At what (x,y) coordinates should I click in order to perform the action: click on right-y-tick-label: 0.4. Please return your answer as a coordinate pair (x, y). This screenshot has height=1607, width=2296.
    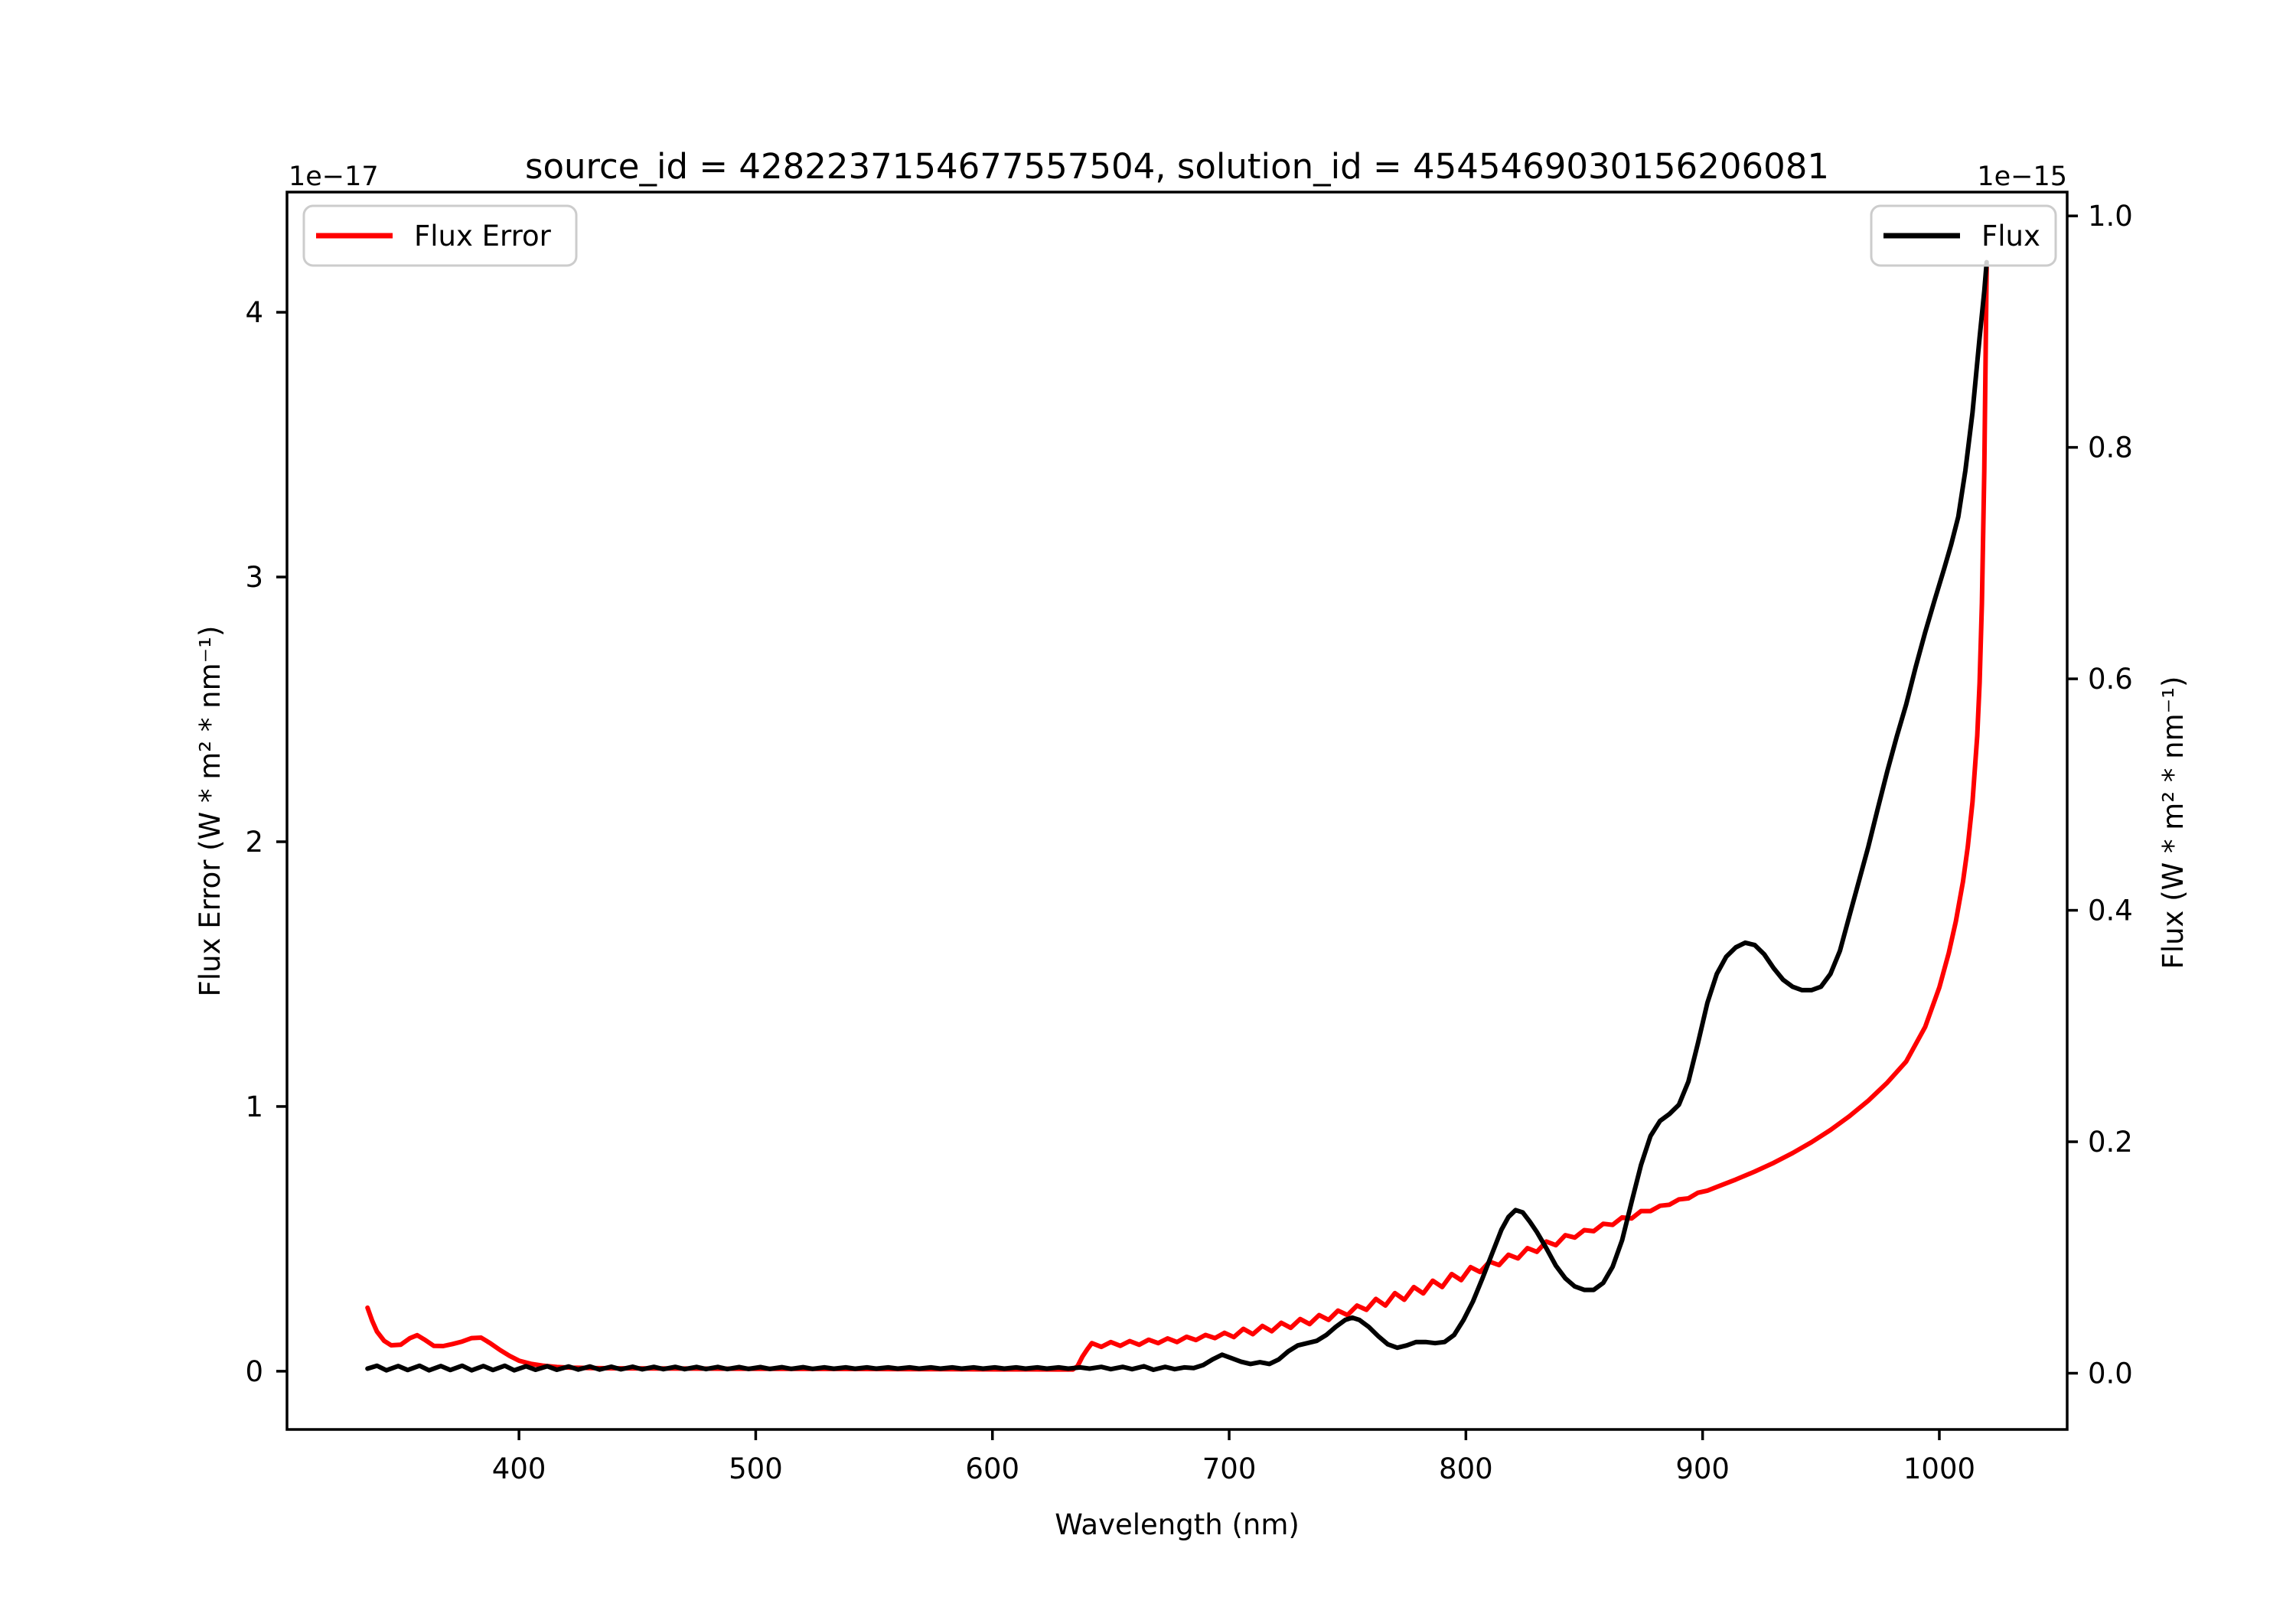
    Looking at the image, I should click on (2110, 911).